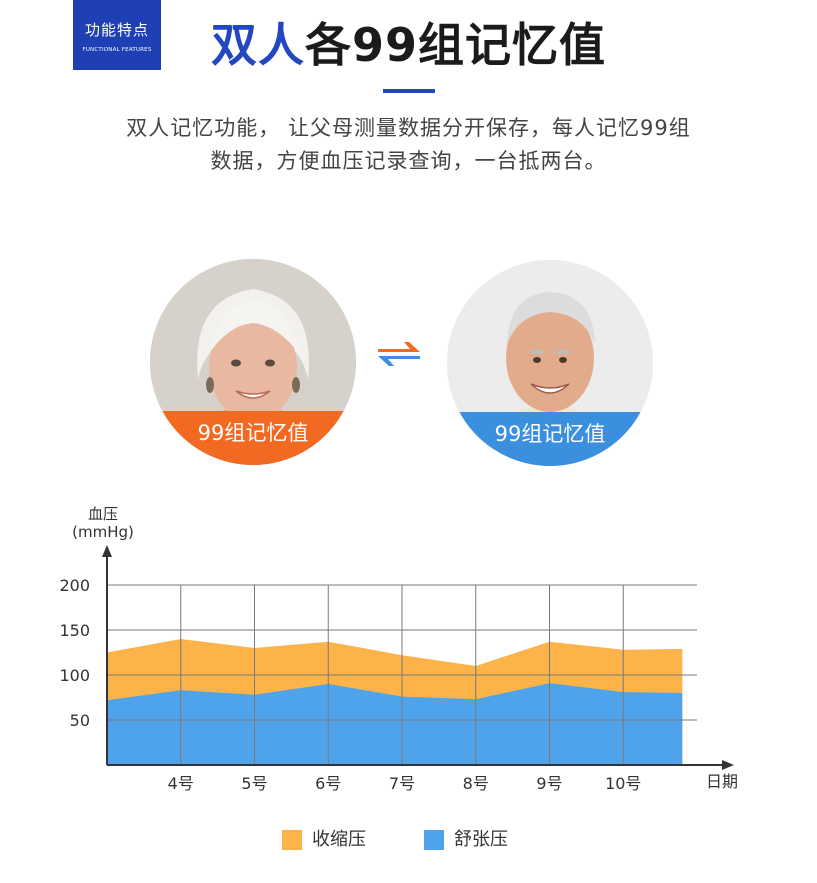 The height and width of the screenshot is (883, 817). What do you see at coordinates (292, 840) in the screenshot?
I see `legend-swatch-systolic` at bounding box center [292, 840].